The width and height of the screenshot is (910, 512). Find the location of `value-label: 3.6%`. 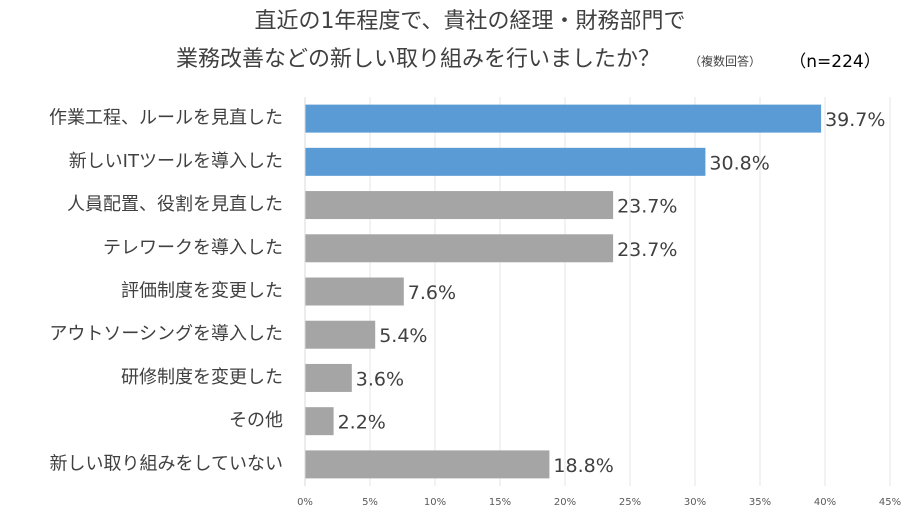

value-label: 3.6% is located at coordinates (380, 379).